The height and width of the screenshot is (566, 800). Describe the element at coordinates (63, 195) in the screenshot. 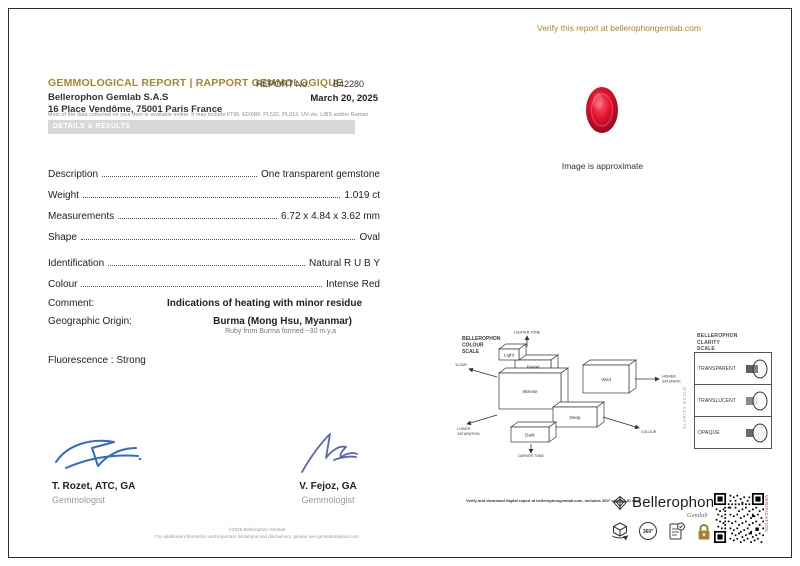

I see `detail-label: Weight` at that location.